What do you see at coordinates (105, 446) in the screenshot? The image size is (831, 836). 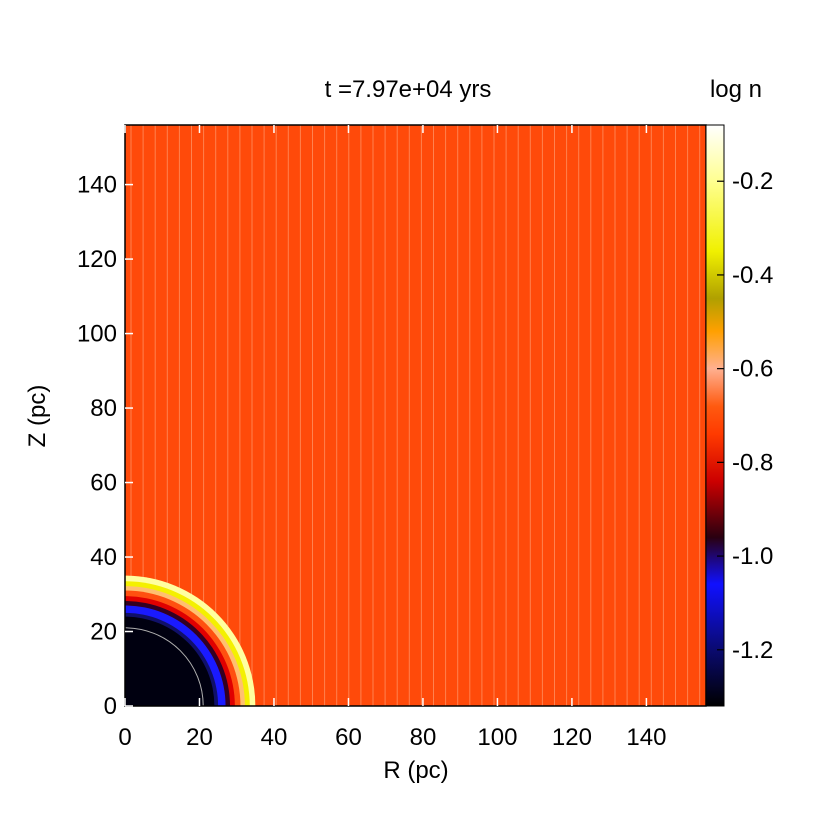 I see `y-axis: 0 20 40 60 80 100 120 140` at bounding box center [105, 446].